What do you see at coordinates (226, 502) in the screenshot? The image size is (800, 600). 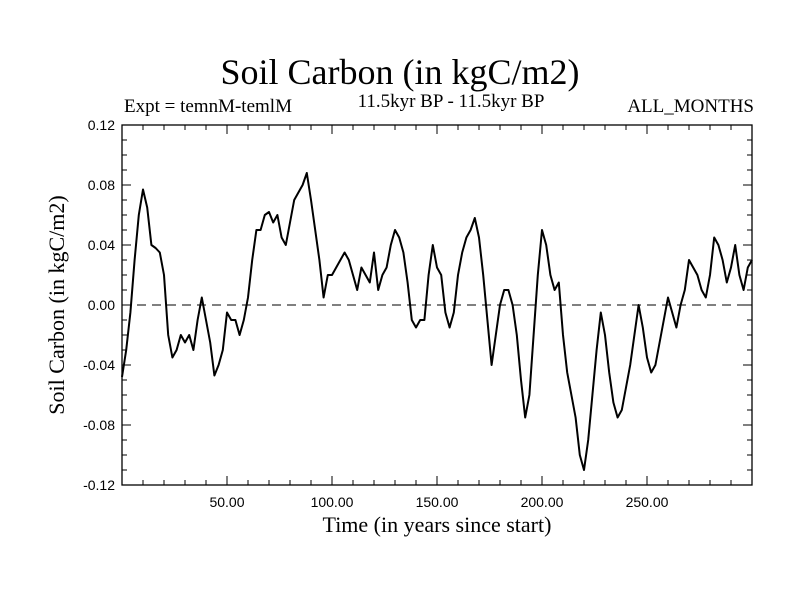 I see `x-tick-label: 50.00` at bounding box center [226, 502].